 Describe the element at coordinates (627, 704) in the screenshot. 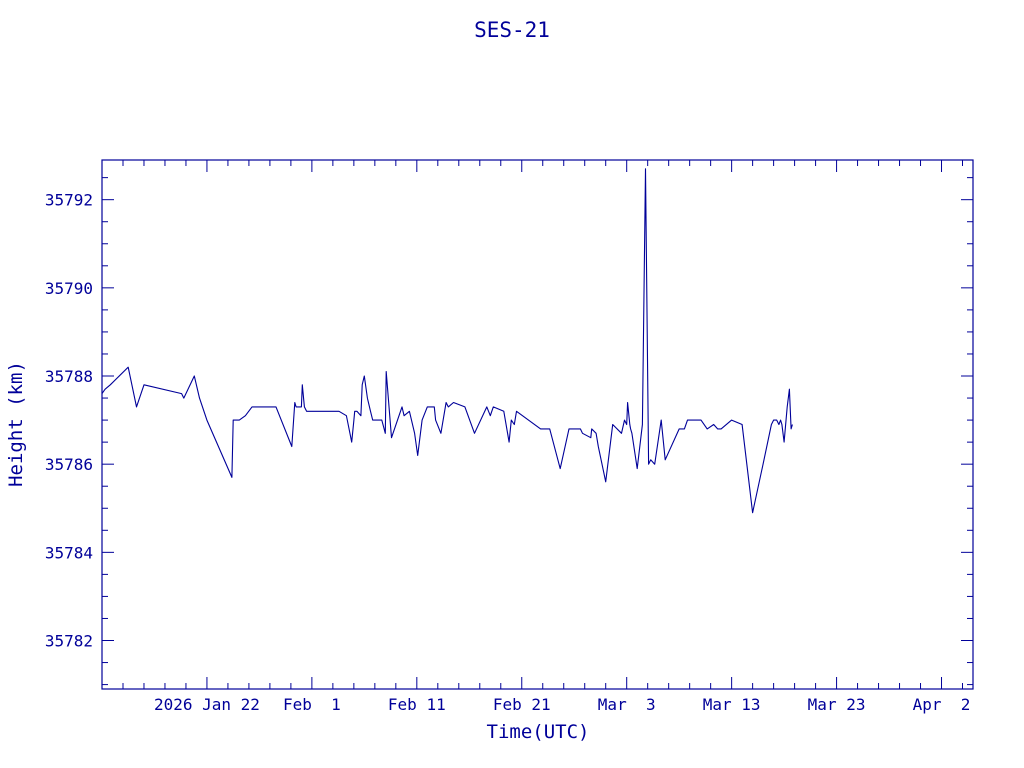

I see `x-tick-label: Mar 3` at that location.